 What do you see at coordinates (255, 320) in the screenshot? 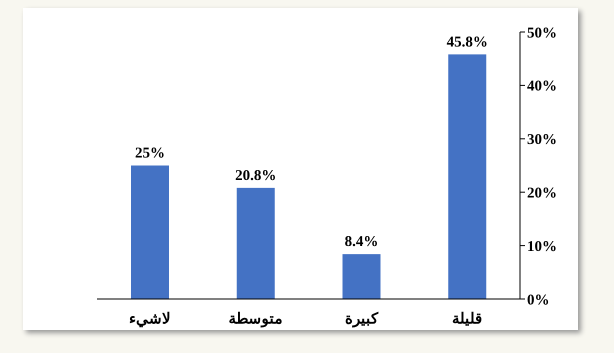
I see `x-tick-label: متوسطة` at bounding box center [255, 320].